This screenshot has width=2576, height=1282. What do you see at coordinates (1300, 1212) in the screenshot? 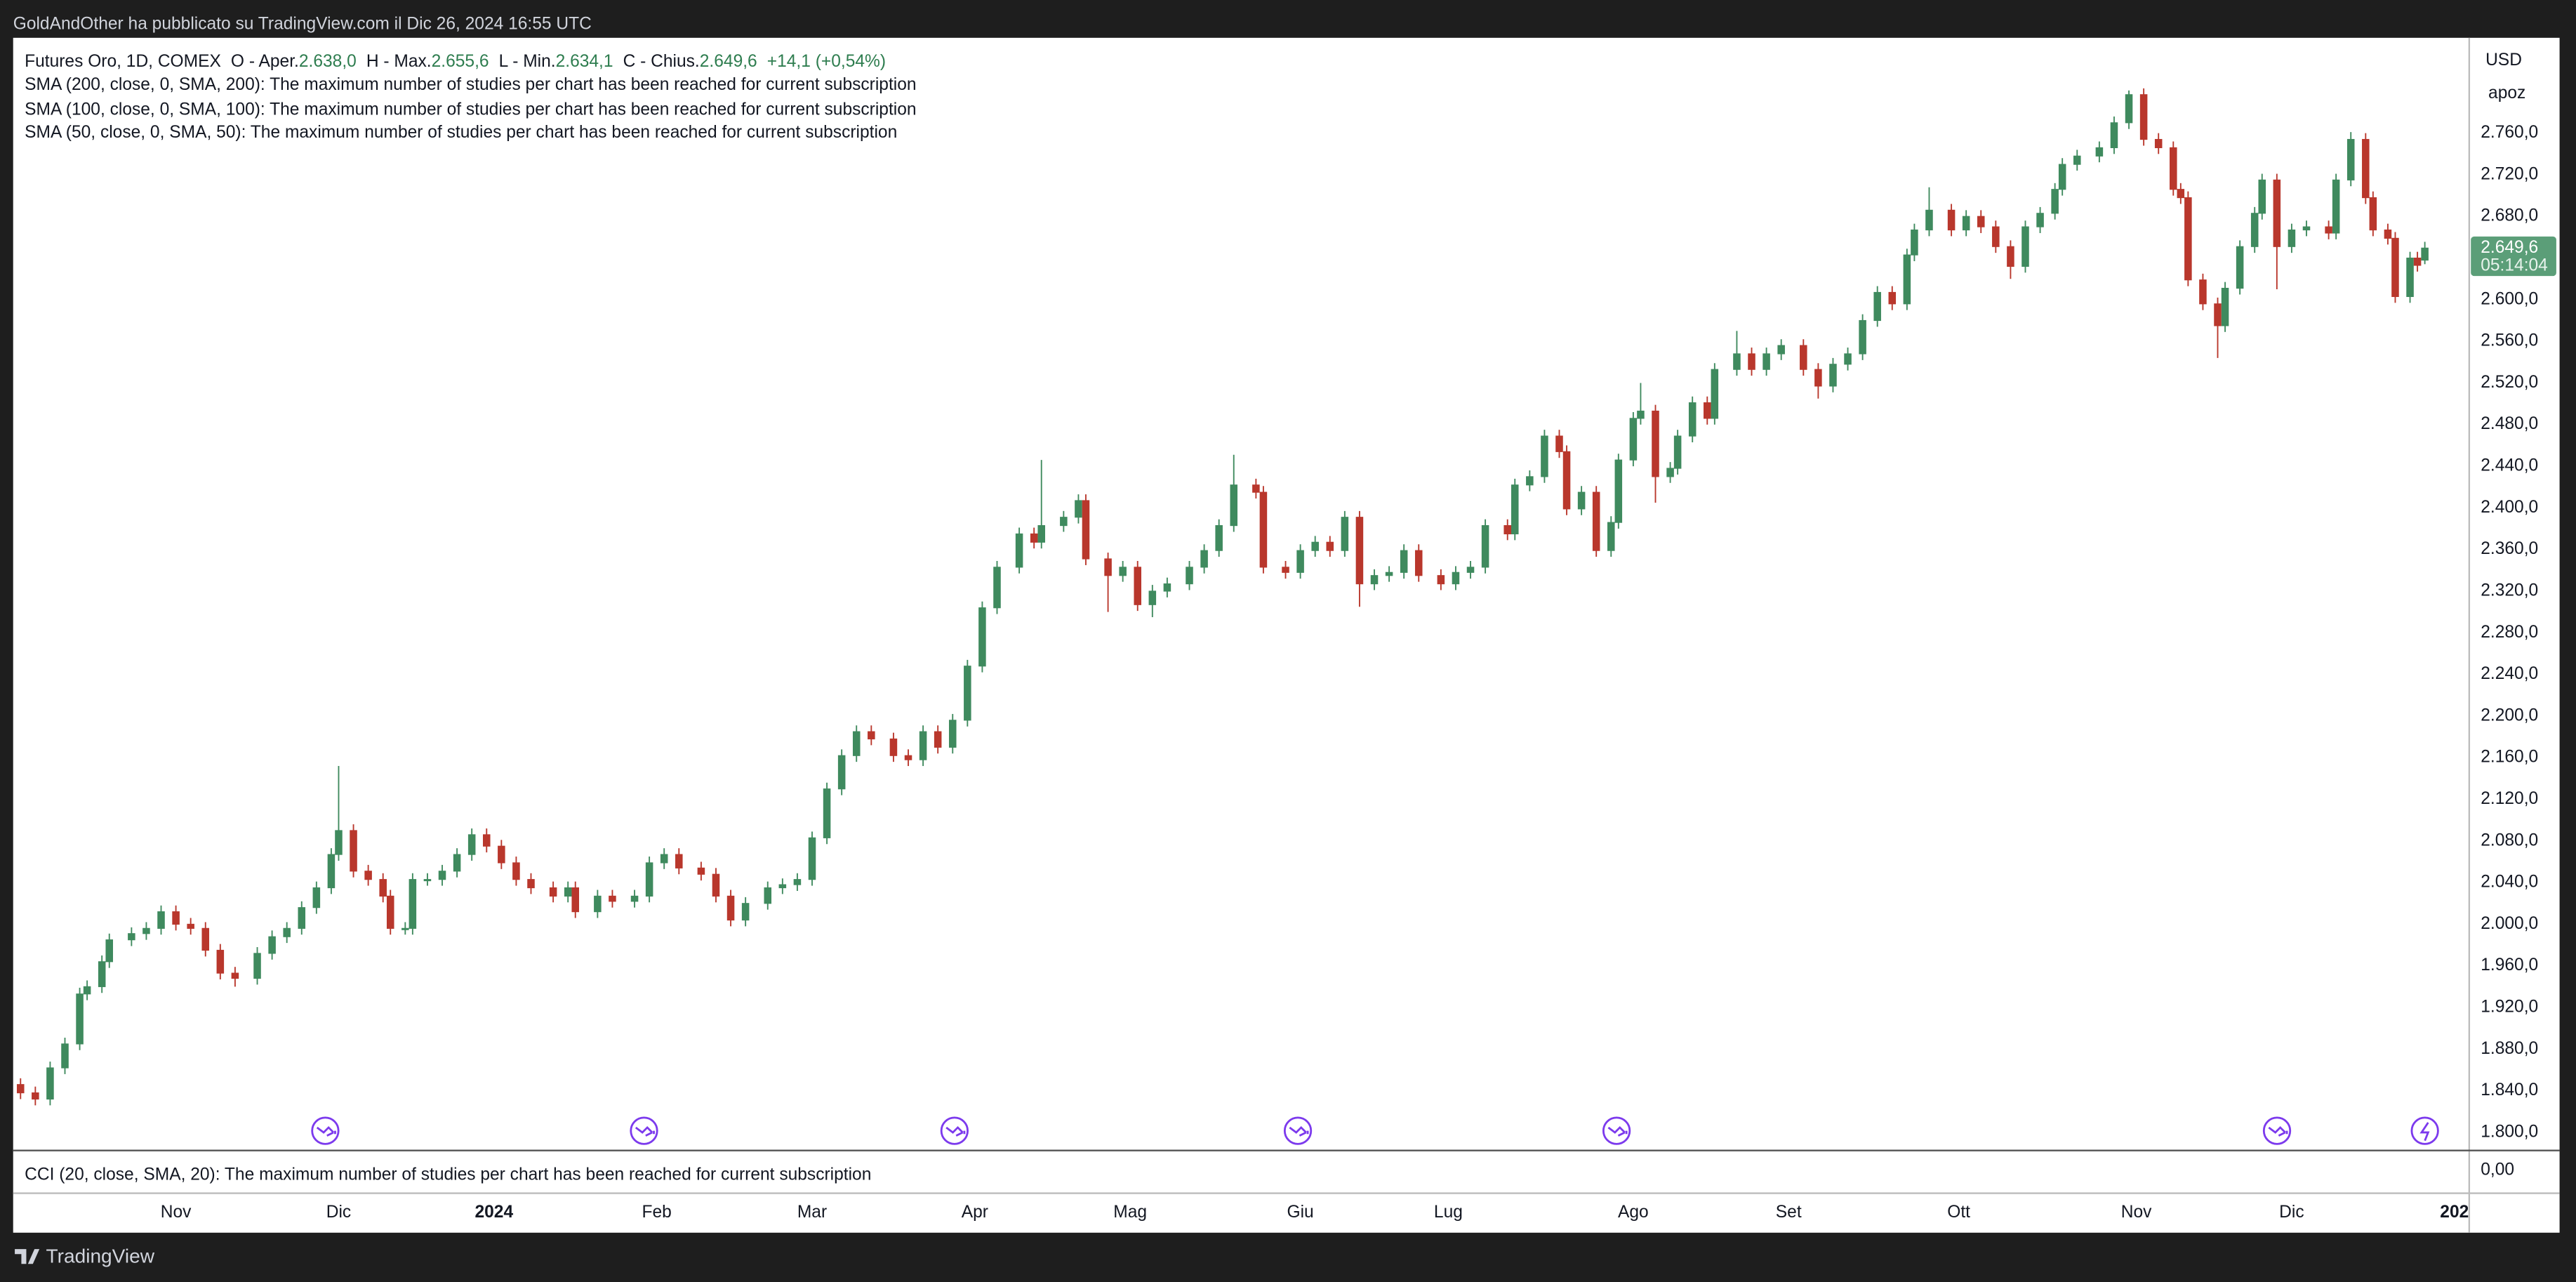
I see `x-tick-label: Giu` at bounding box center [1300, 1212].